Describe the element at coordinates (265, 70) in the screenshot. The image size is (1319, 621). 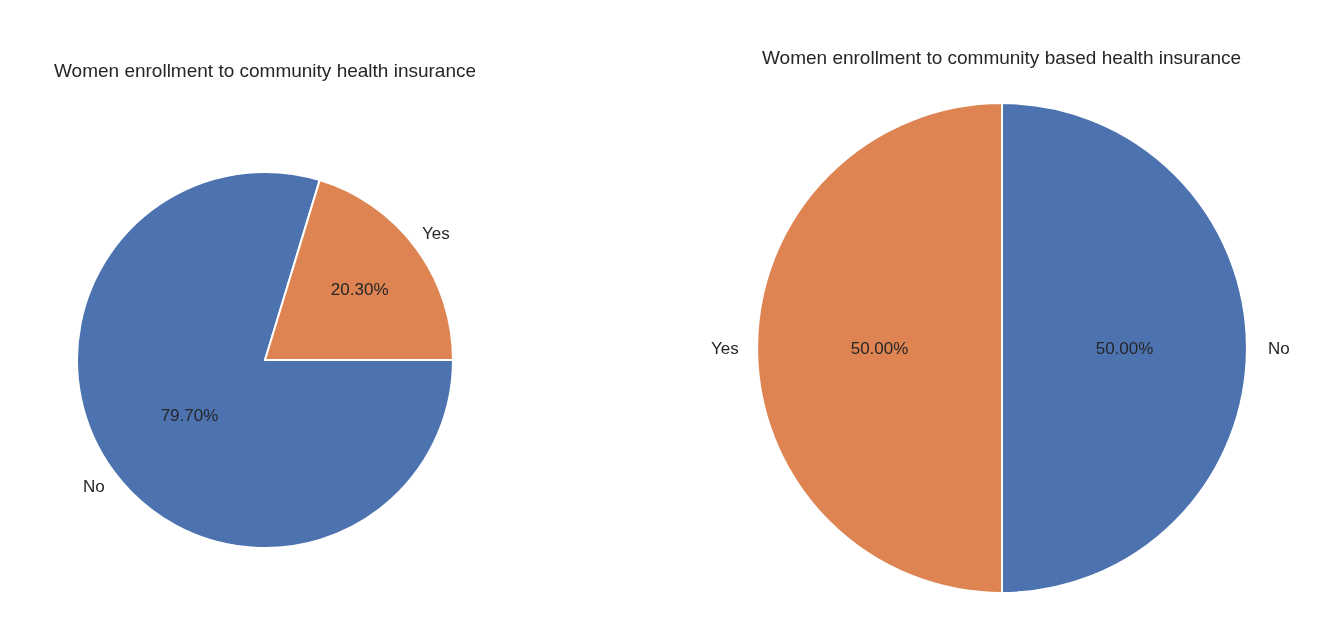
I see `chart-title: Women enrollment to community health insurance` at that location.